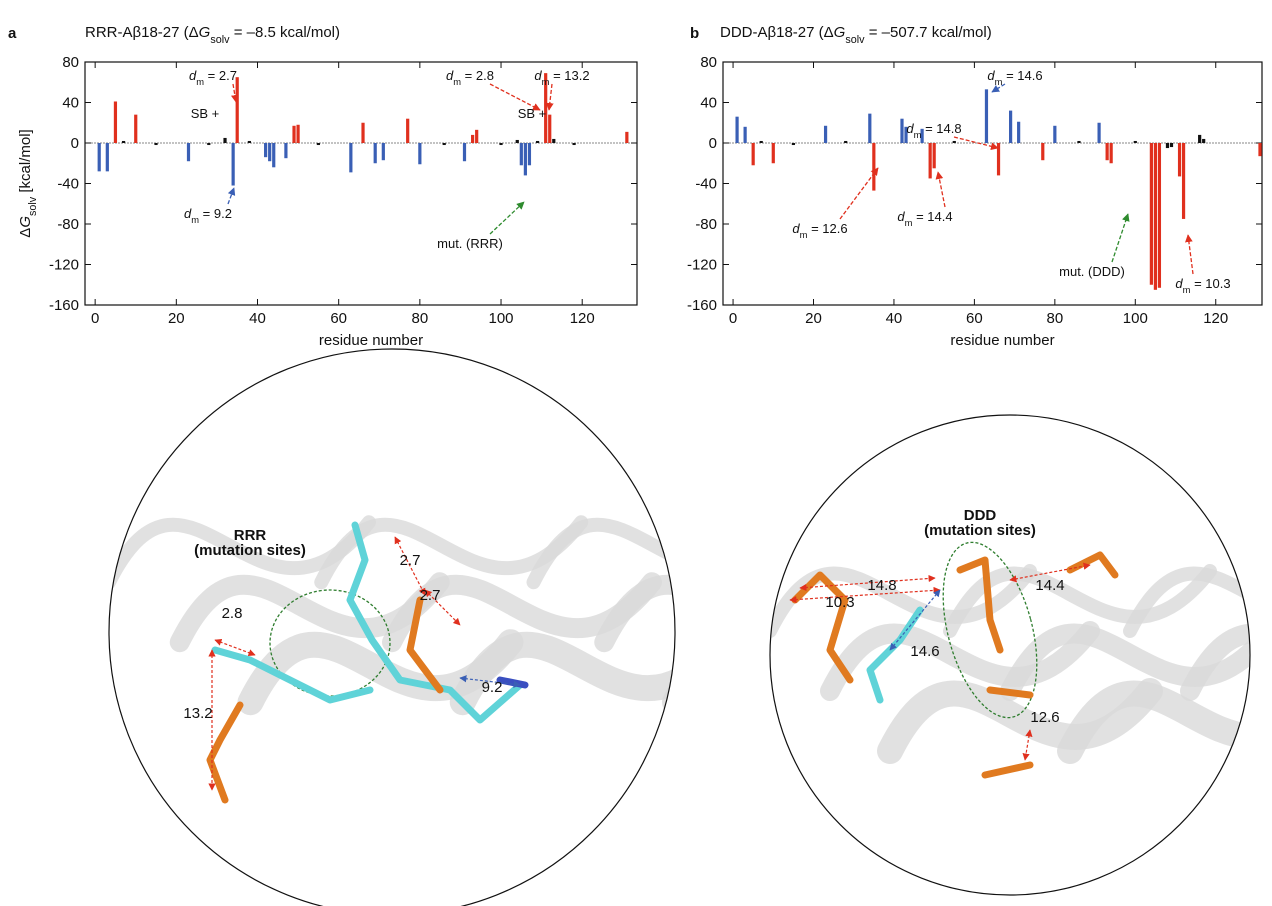  Describe the element at coordinates (980, 530) in the screenshot. I see `site-subtitle: (mutation sites)` at that location.